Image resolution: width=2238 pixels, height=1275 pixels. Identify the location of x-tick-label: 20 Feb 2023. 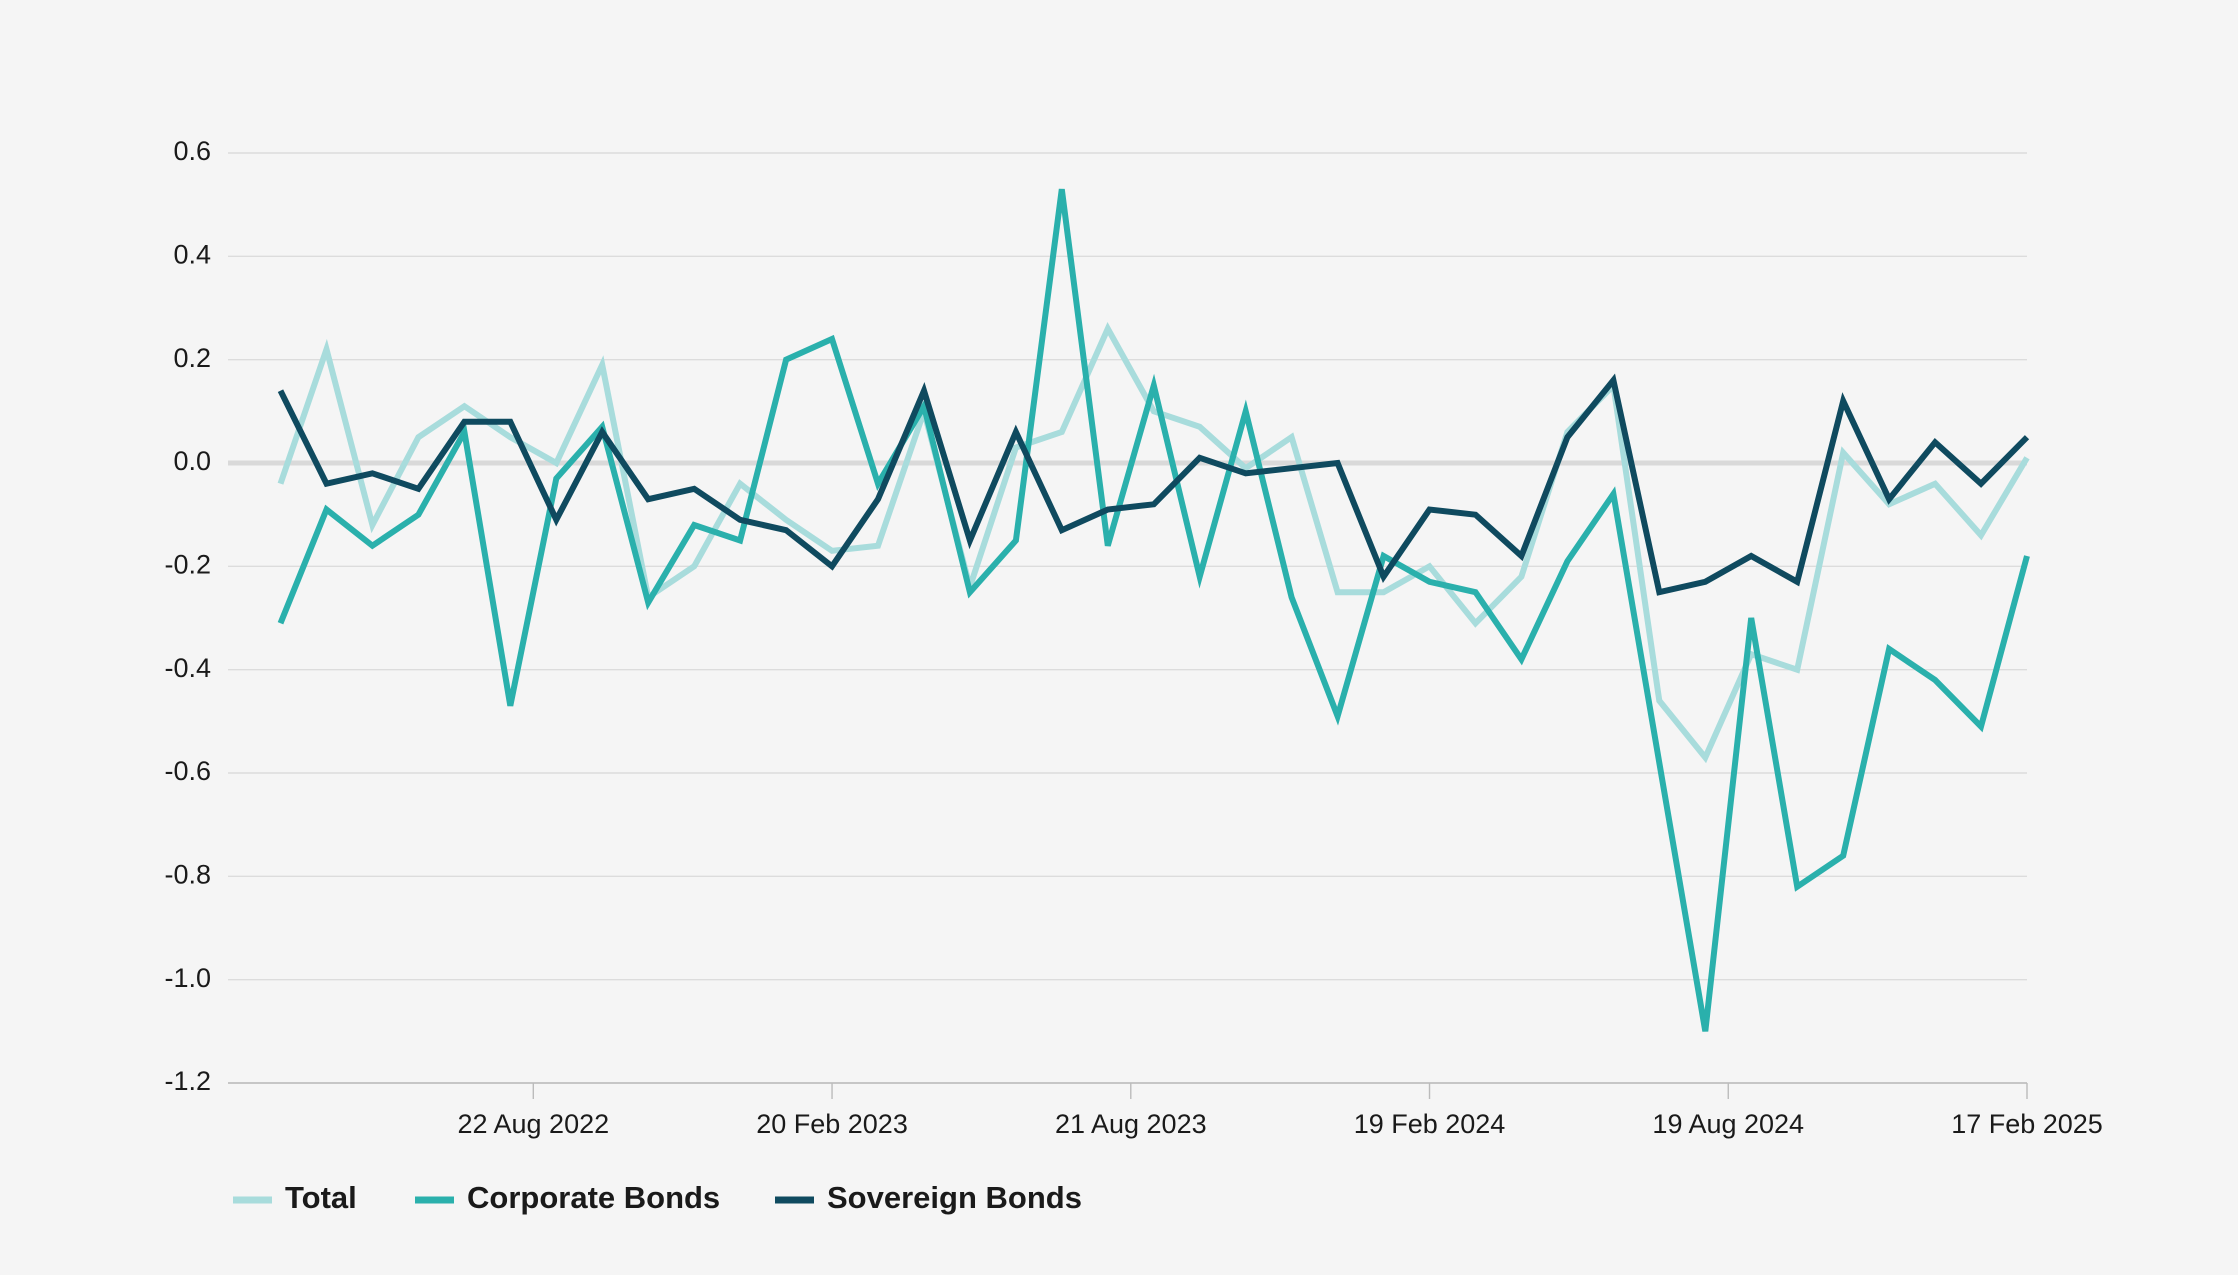
(832, 1124).